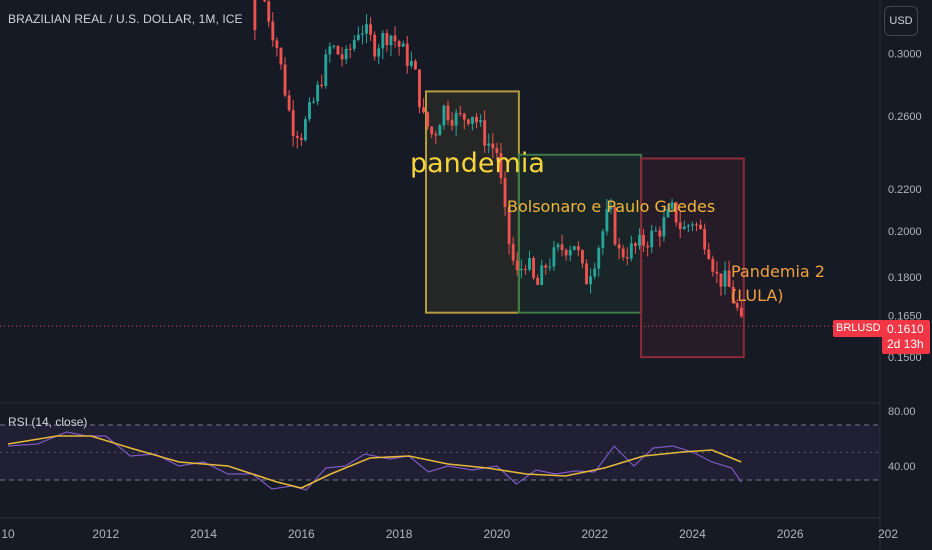  What do you see at coordinates (905, 117) in the screenshot?
I see `y-tick-label: 0.2600` at bounding box center [905, 117].